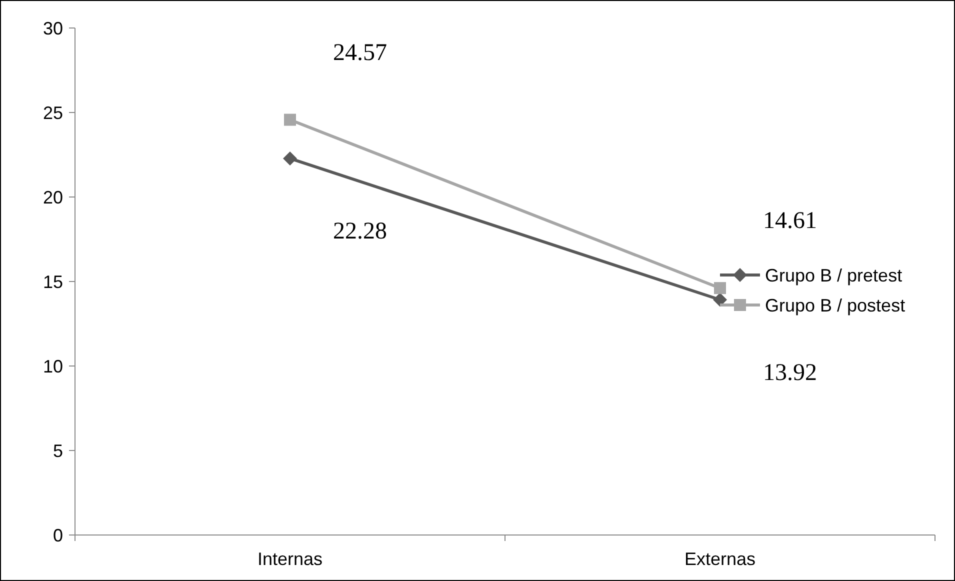 The height and width of the screenshot is (581, 955). What do you see at coordinates (360, 53) in the screenshot?
I see `data-label: 24.57` at bounding box center [360, 53].